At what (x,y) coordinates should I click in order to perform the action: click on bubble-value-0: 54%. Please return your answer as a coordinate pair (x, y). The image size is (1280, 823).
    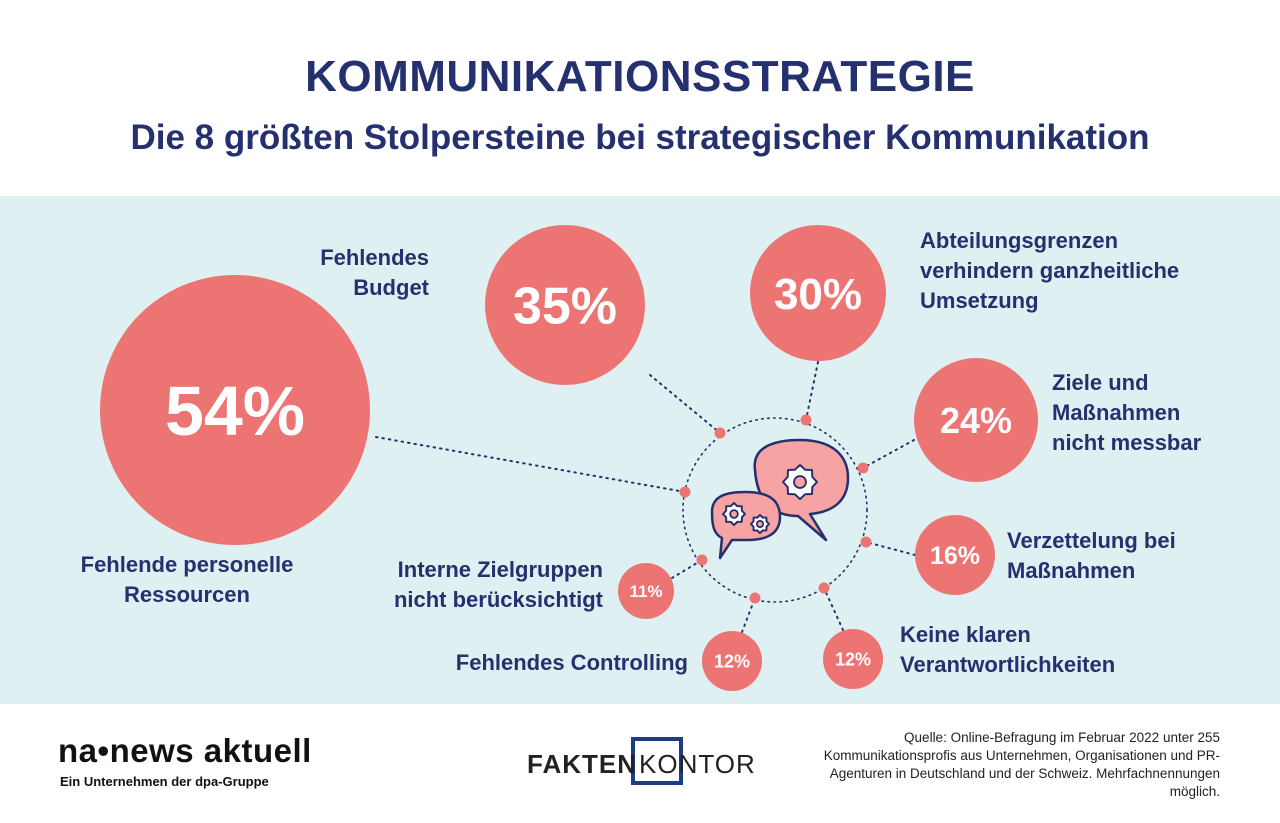
    Looking at the image, I should click on (235, 411).